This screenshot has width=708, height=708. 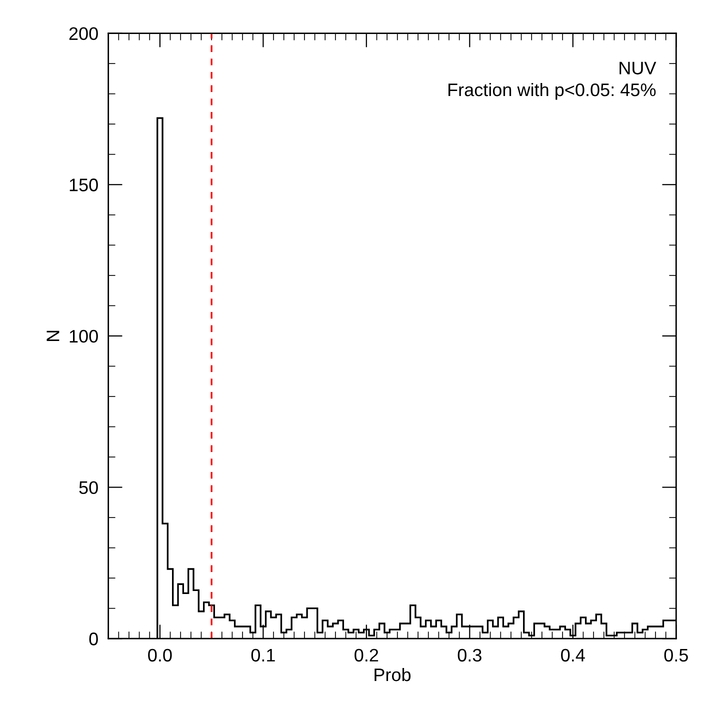 What do you see at coordinates (84, 185) in the screenshot?
I see `y-tick-label: 150` at bounding box center [84, 185].